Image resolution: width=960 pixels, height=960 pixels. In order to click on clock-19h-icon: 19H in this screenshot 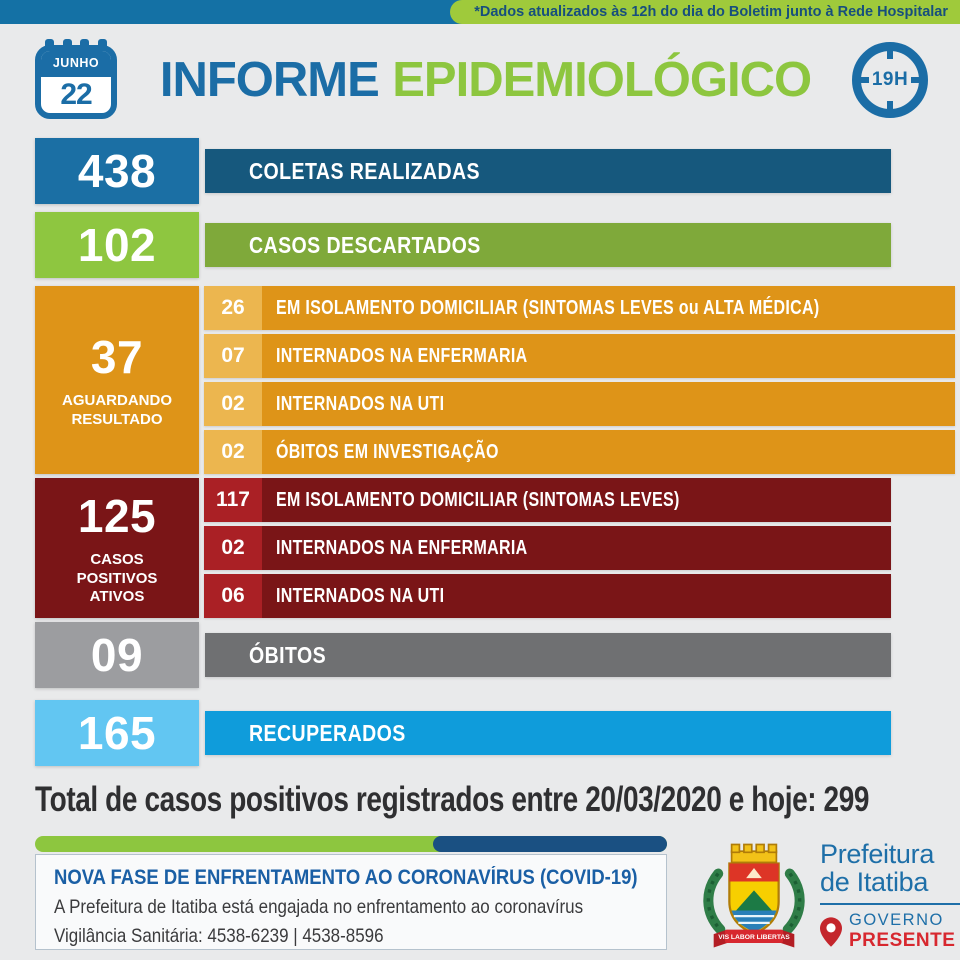, I will do `click(890, 80)`.